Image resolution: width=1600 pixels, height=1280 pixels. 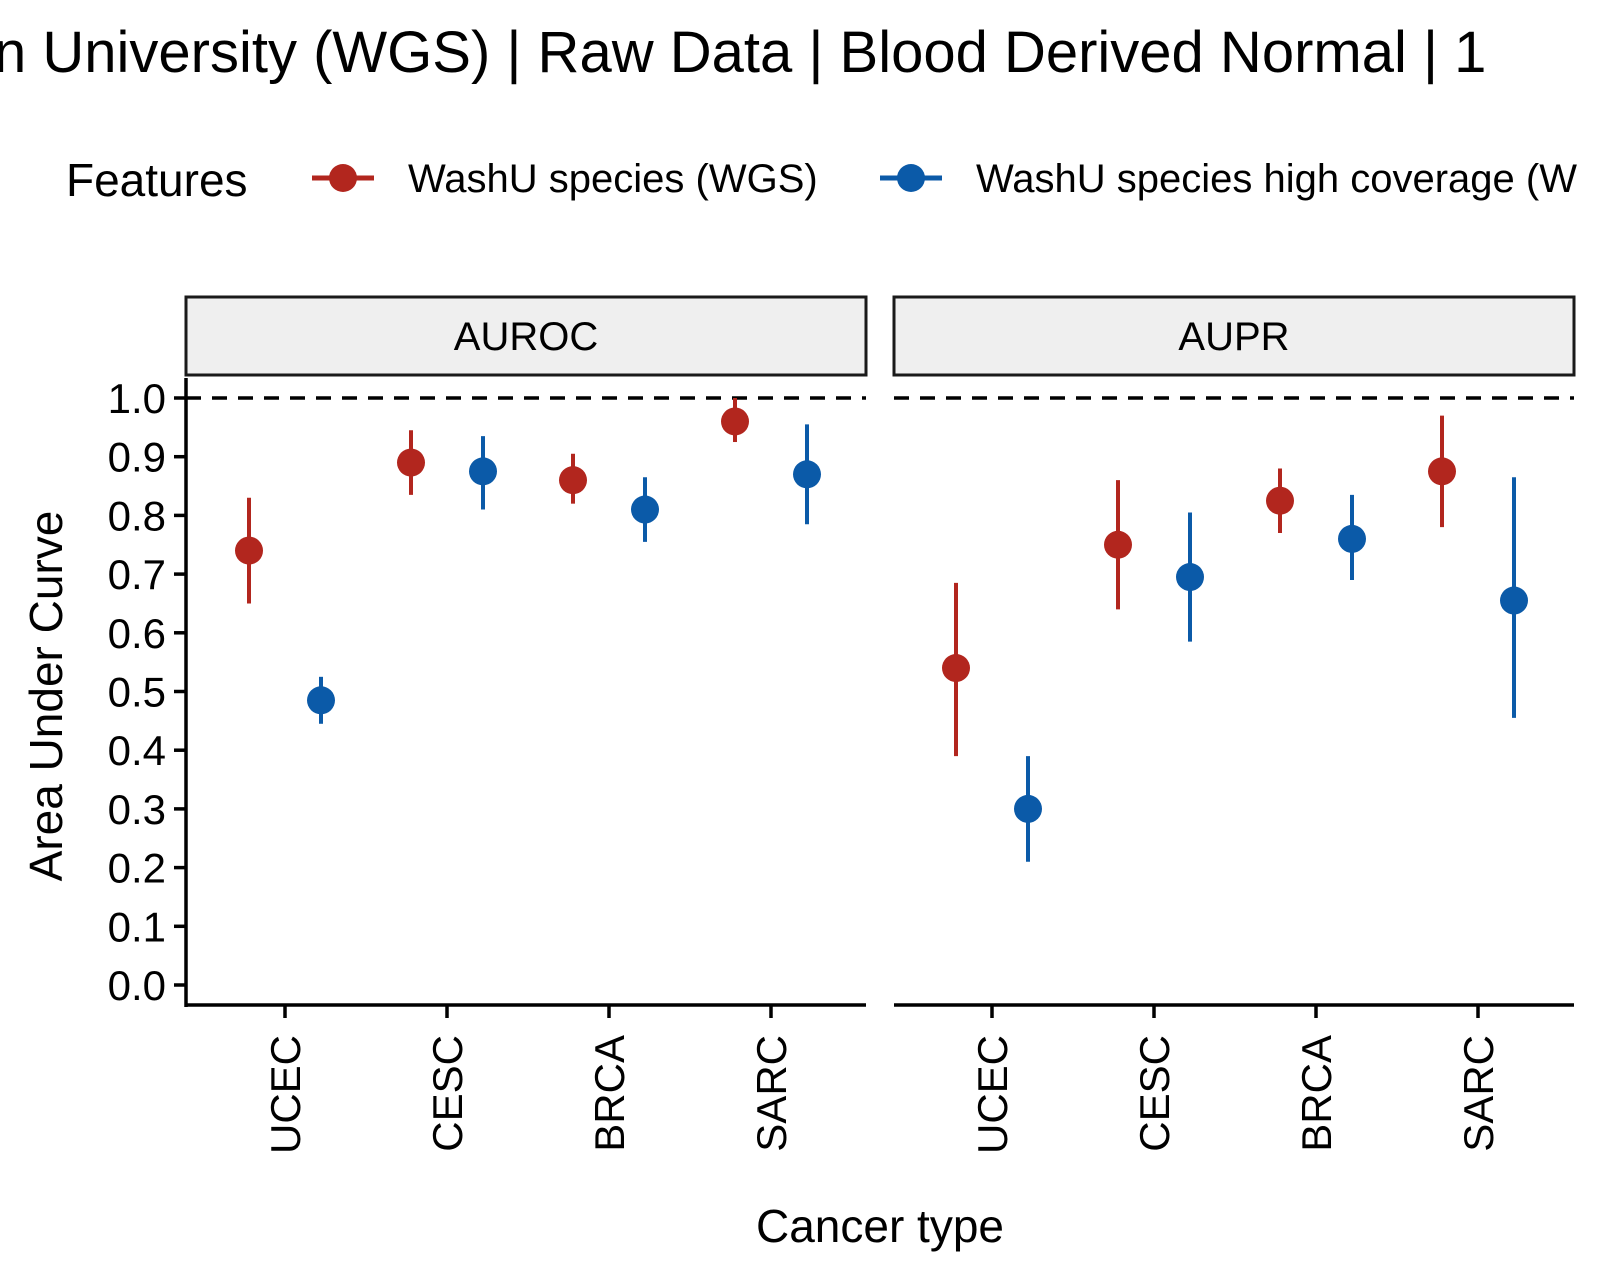 I want to click on legend-entry-1: WashU species (WGS), so click(x=565, y=179).